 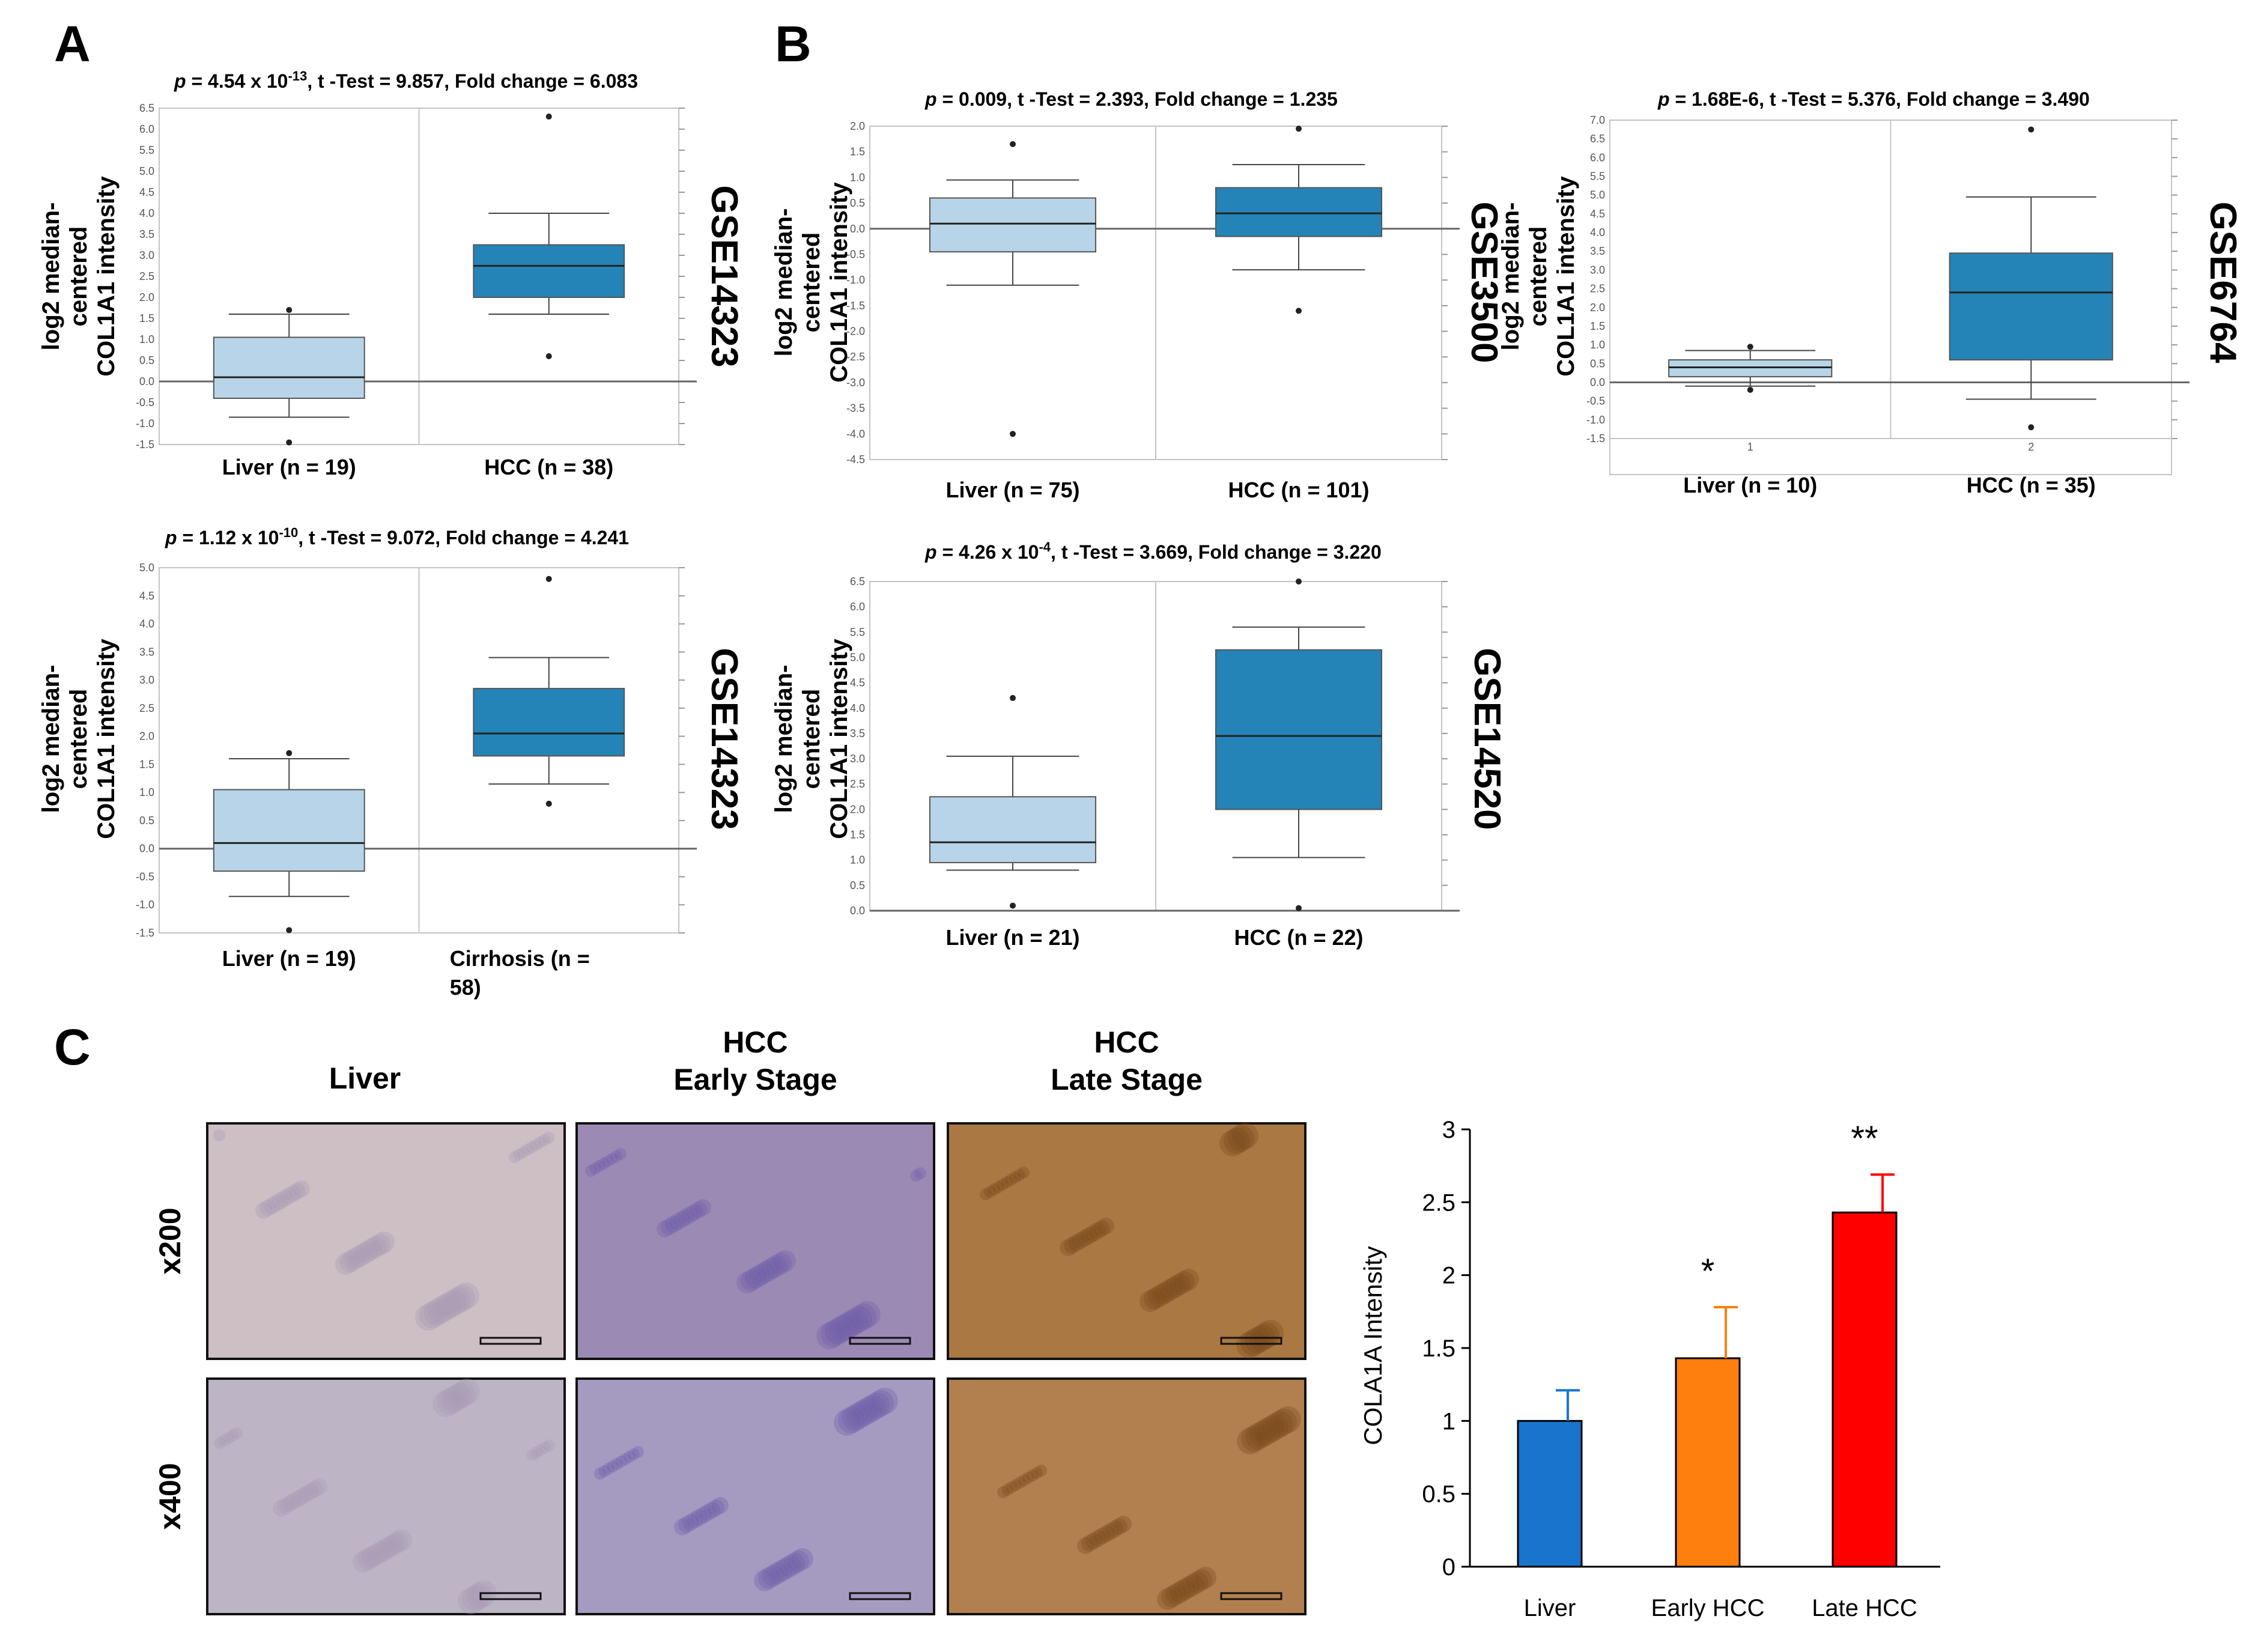 I want to click on y-tick-label: 1.0, so click(x=146, y=792).